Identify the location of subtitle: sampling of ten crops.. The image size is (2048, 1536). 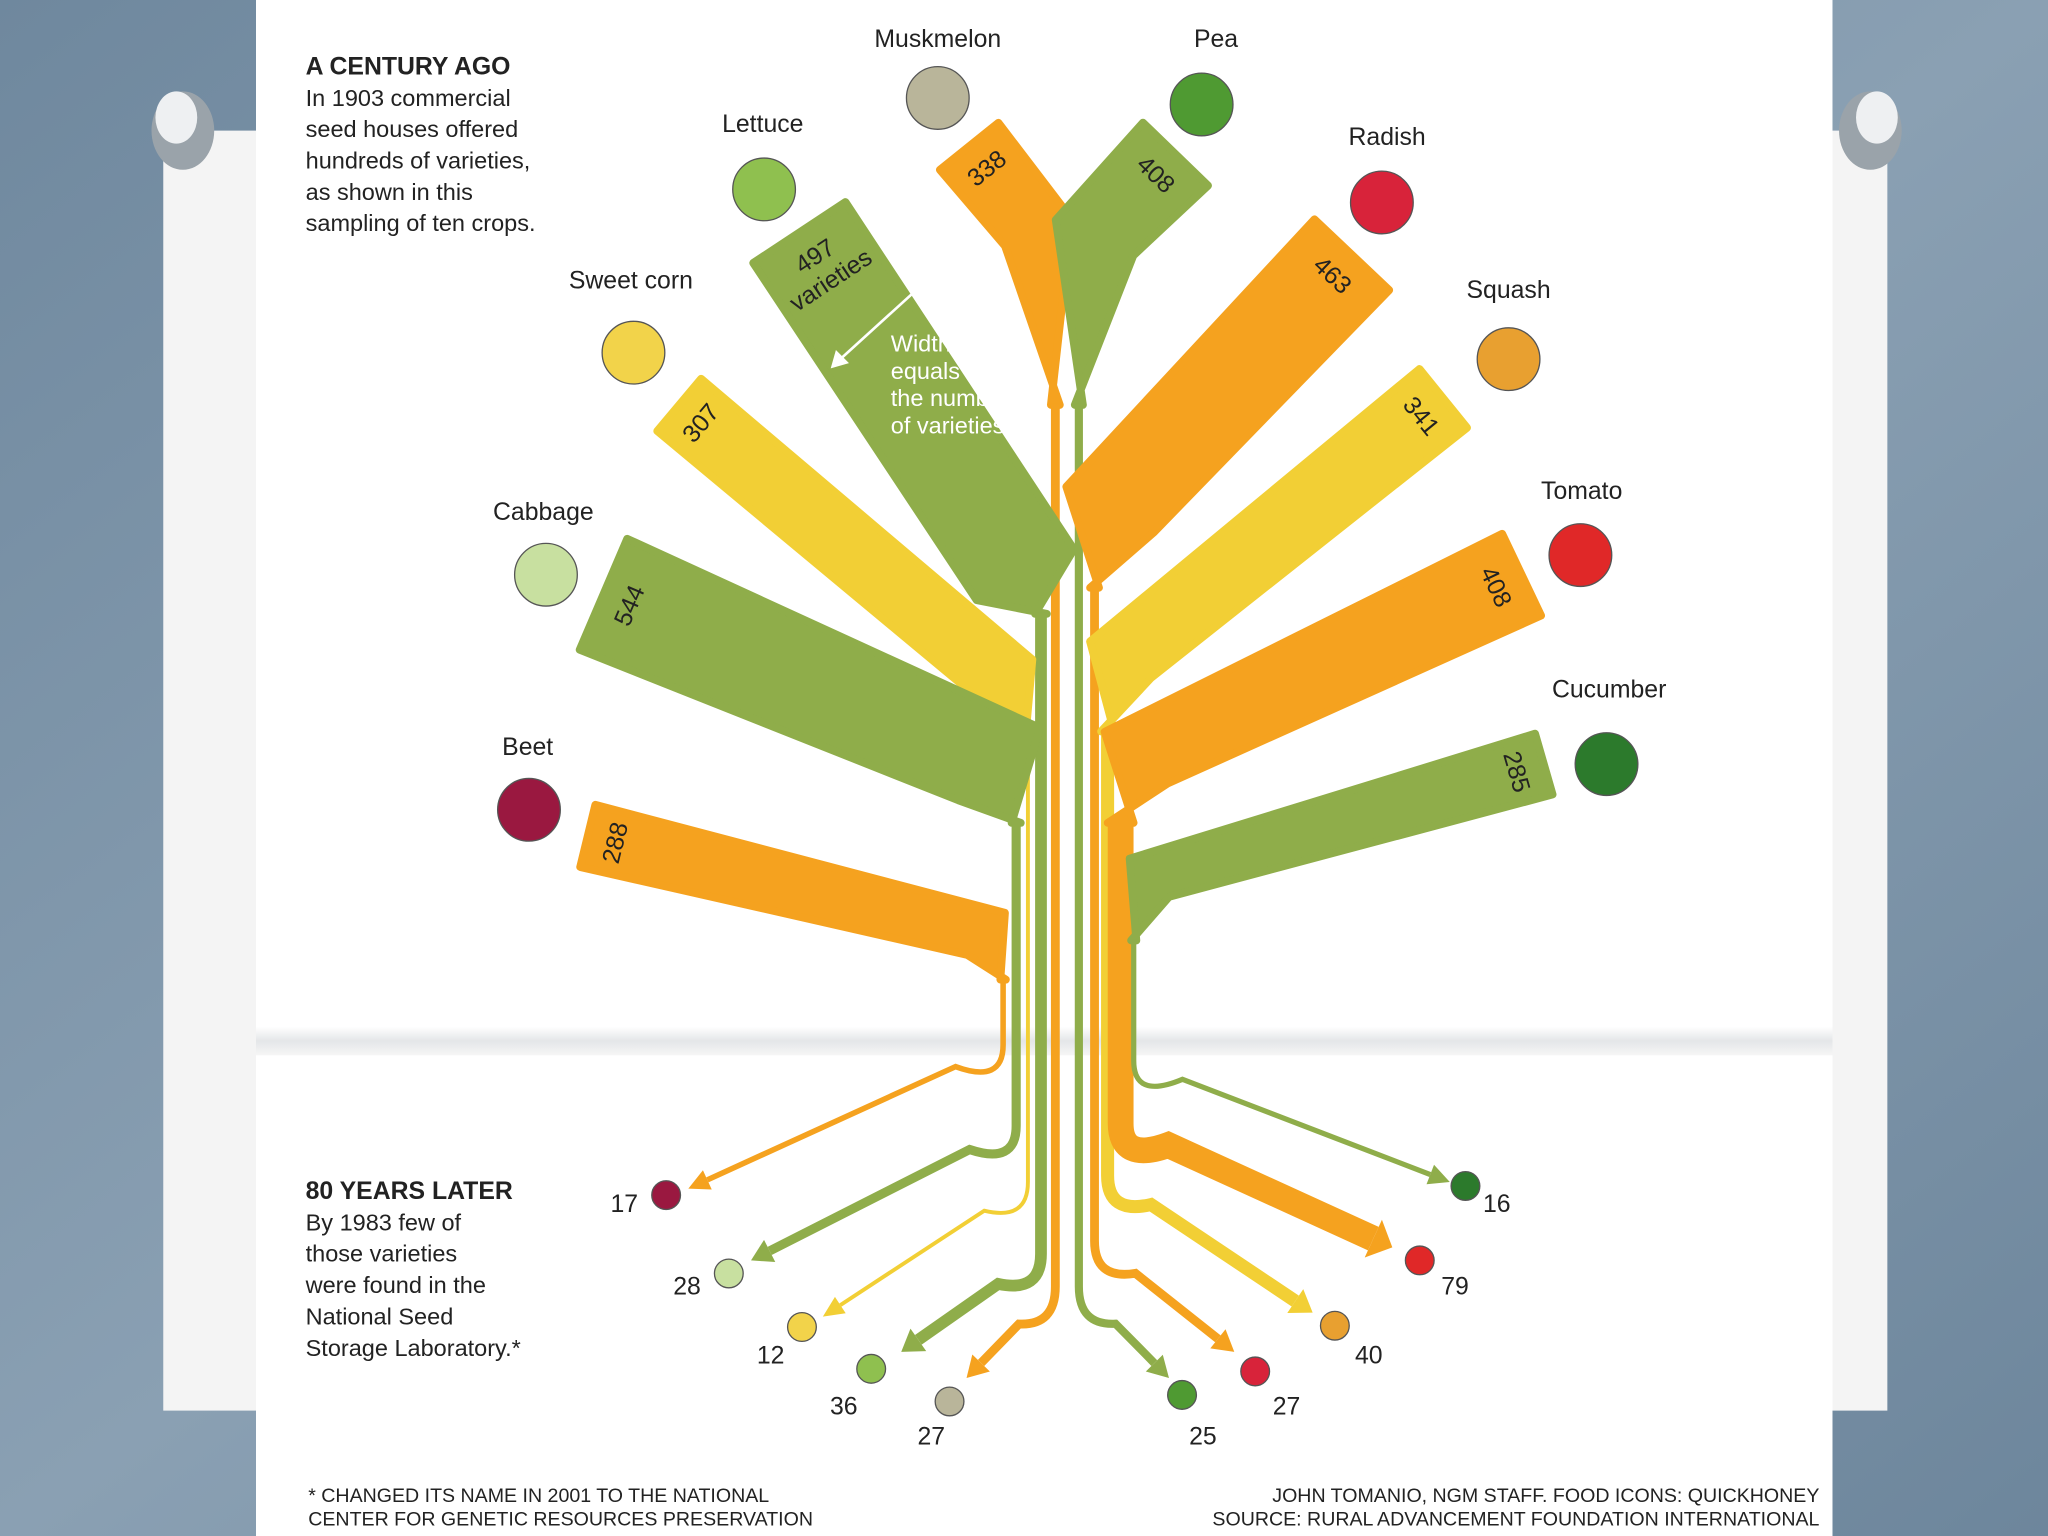
(421, 223).